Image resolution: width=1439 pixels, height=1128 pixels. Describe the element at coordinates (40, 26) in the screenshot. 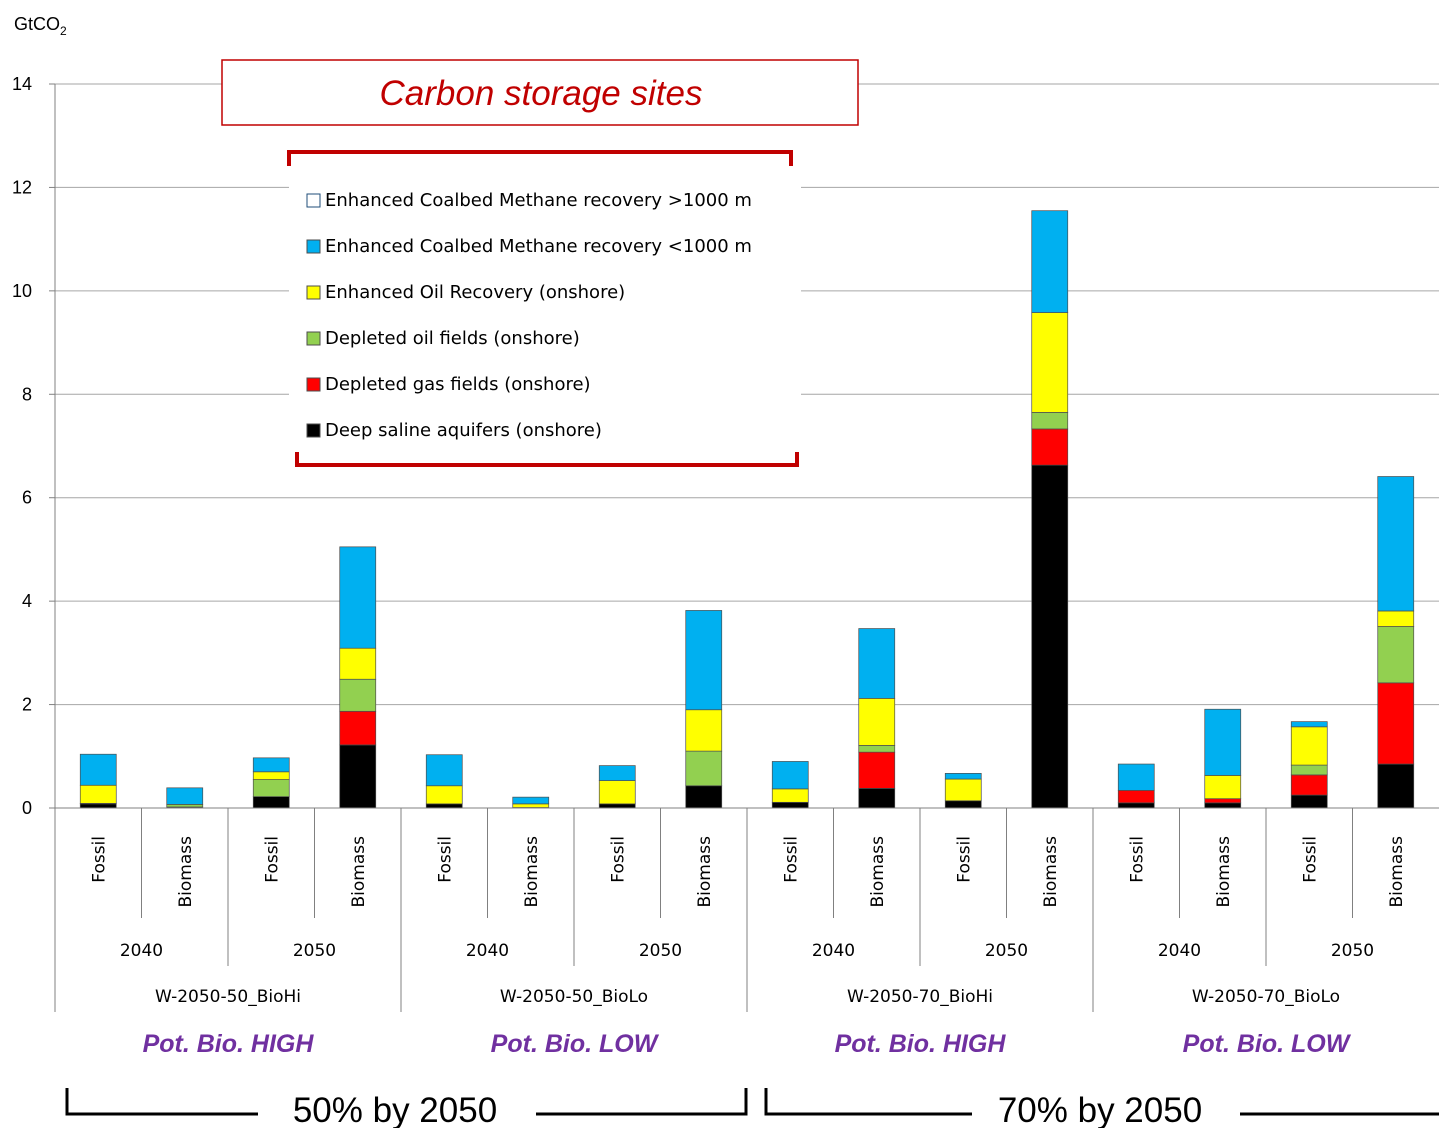

I see `y-unit-label: GtCO2` at that location.